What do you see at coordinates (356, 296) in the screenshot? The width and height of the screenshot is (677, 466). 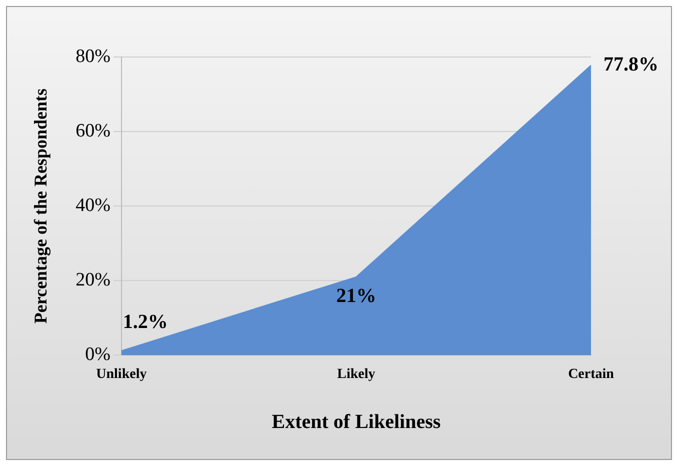 I see `data-label: 21%` at bounding box center [356, 296].